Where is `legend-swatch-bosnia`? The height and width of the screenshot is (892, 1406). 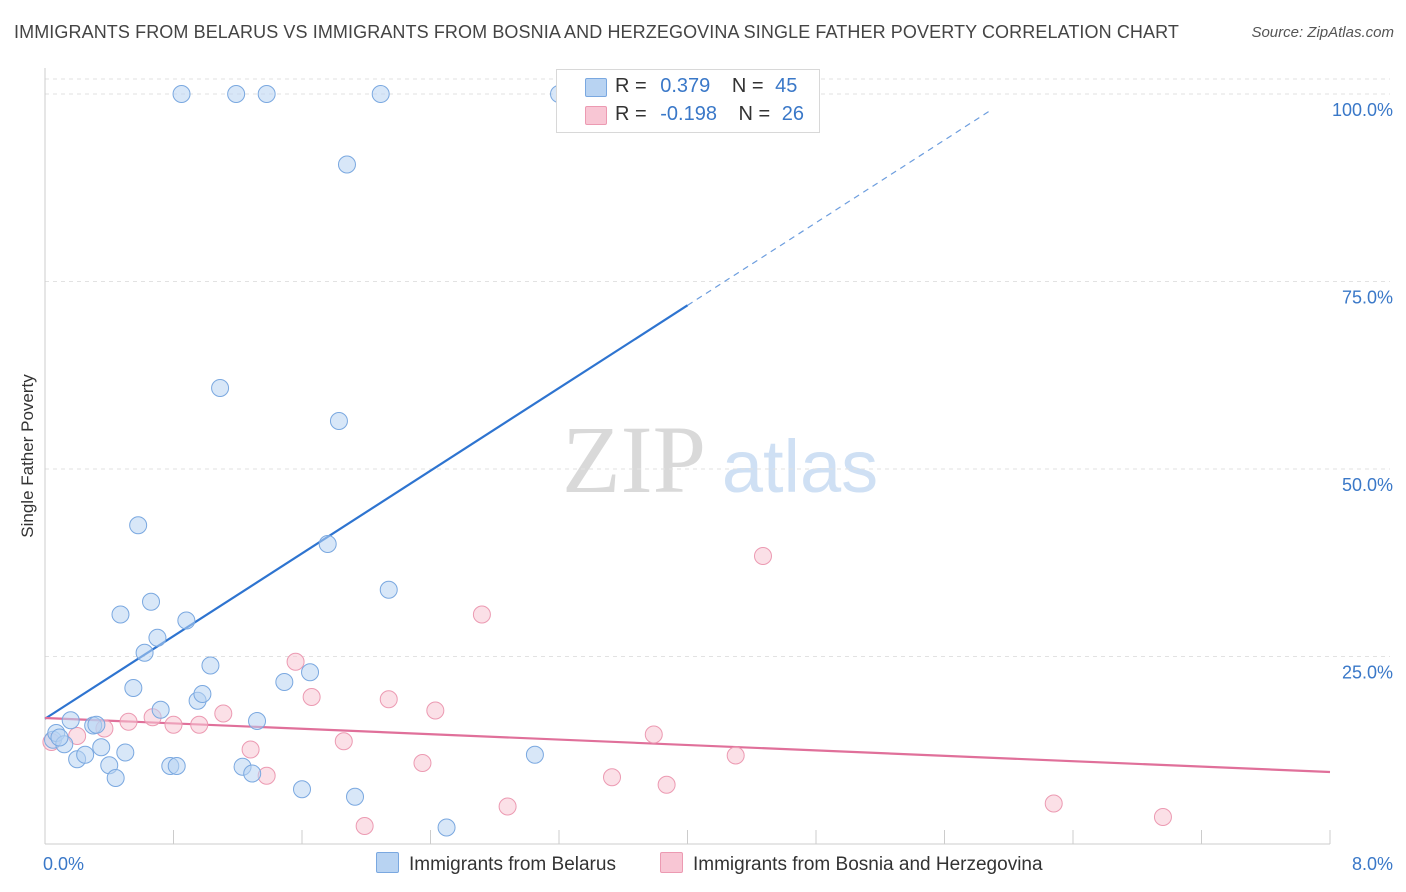 legend-swatch-bosnia is located at coordinates (596, 115).